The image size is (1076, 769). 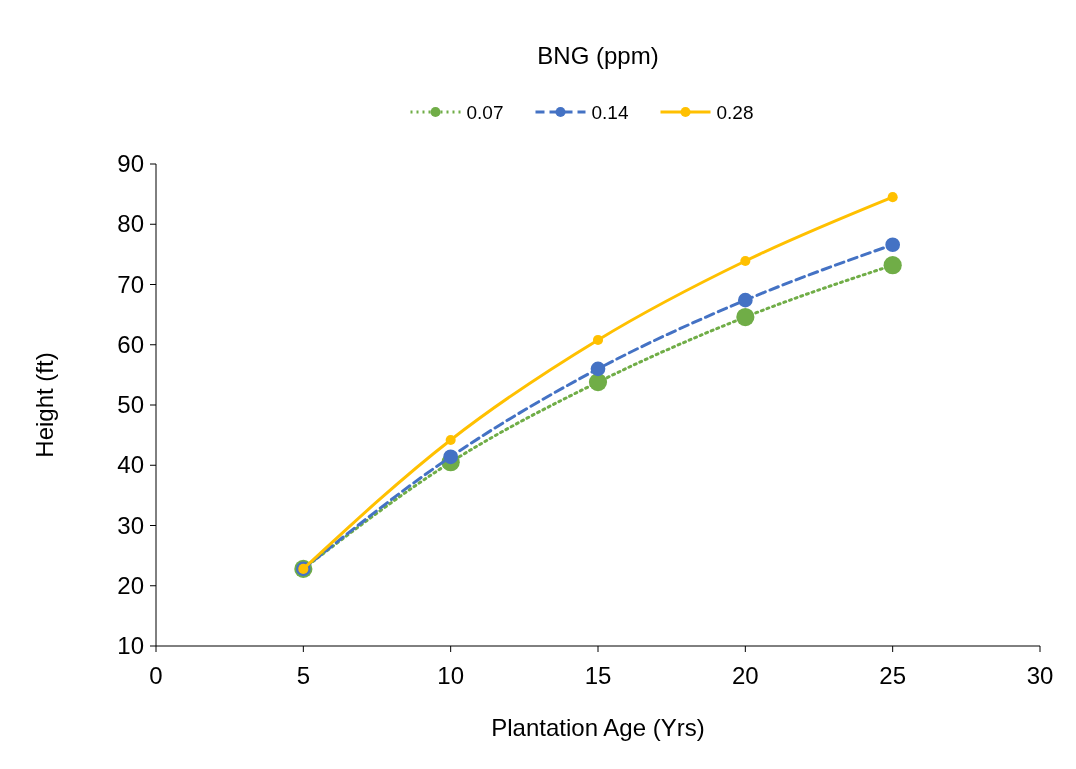 I want to click on y-tick-label: 20, so click(x=130, y=585).